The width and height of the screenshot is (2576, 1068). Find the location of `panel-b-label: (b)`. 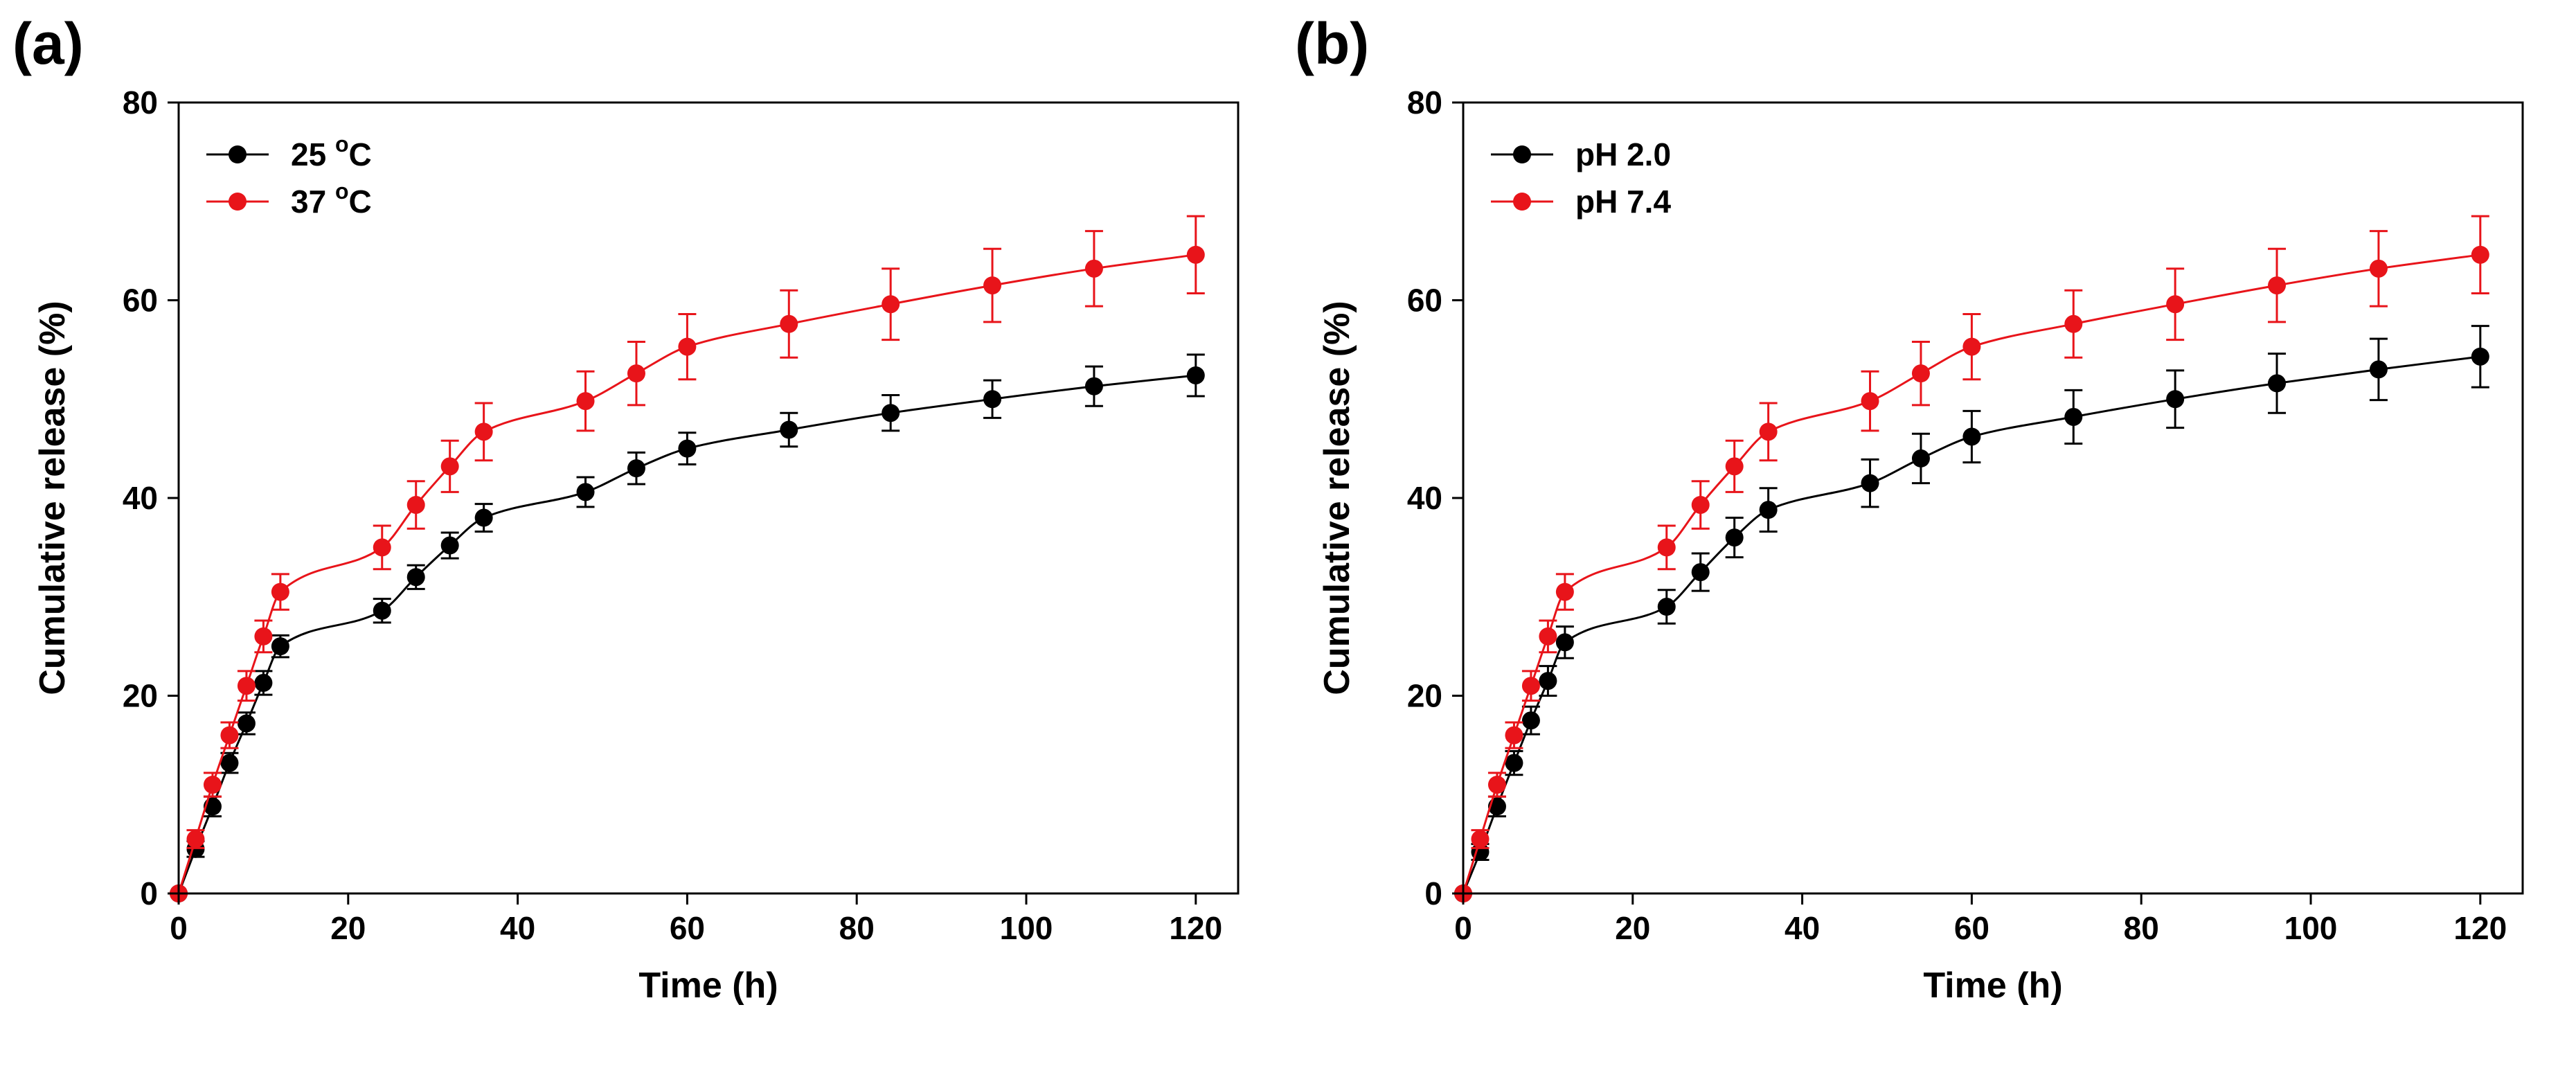

panel-b-label: (b) is located at coordinates (1332, 43).